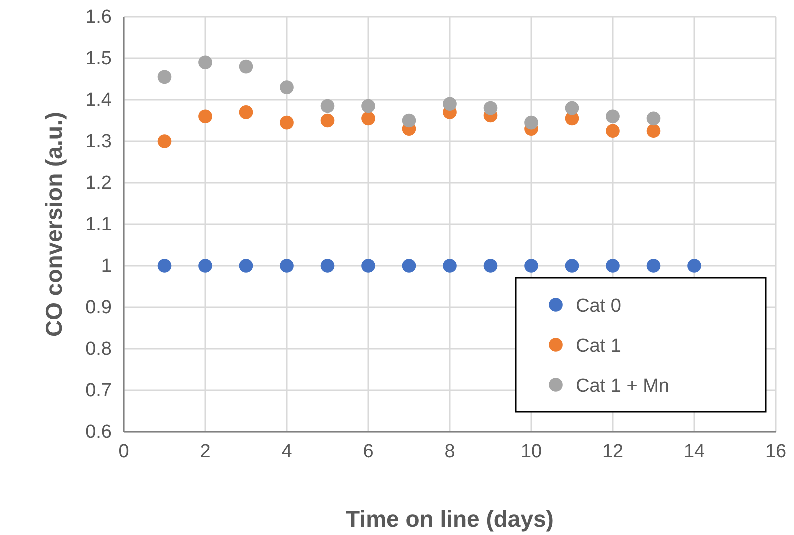 The image size is (794, 535). What do you see at coordinates (287, 451) in the screenshot?
I see `x-tick-label: 4` at bounding box center [287, 451].